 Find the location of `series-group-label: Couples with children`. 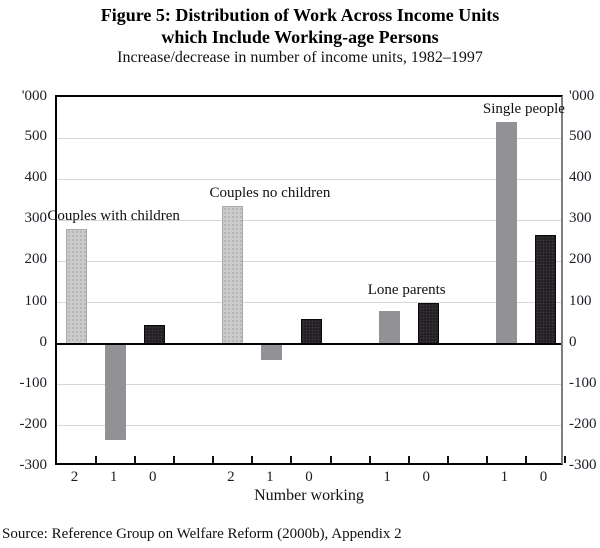

series-group-label: Couples with children is located at coordinates (113, 215).